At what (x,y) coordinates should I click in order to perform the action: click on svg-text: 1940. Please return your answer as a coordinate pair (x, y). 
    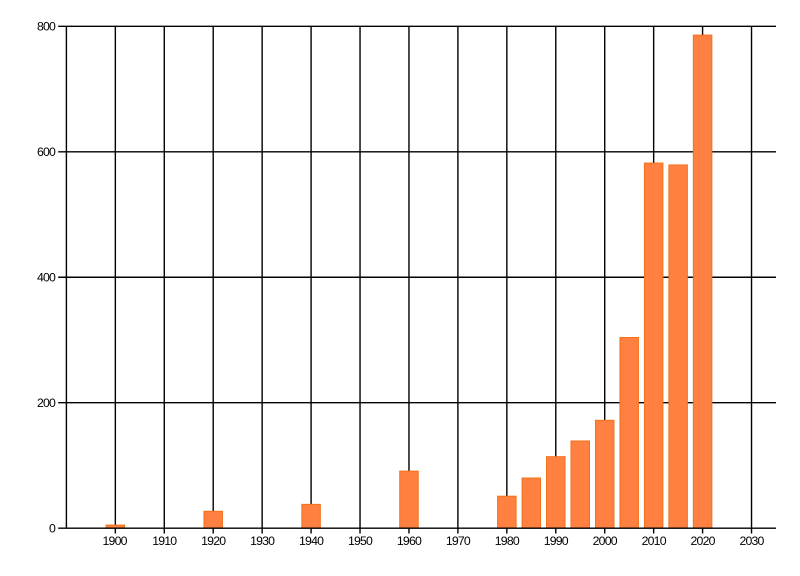
    Looking at the image, I should click on (311, 541).